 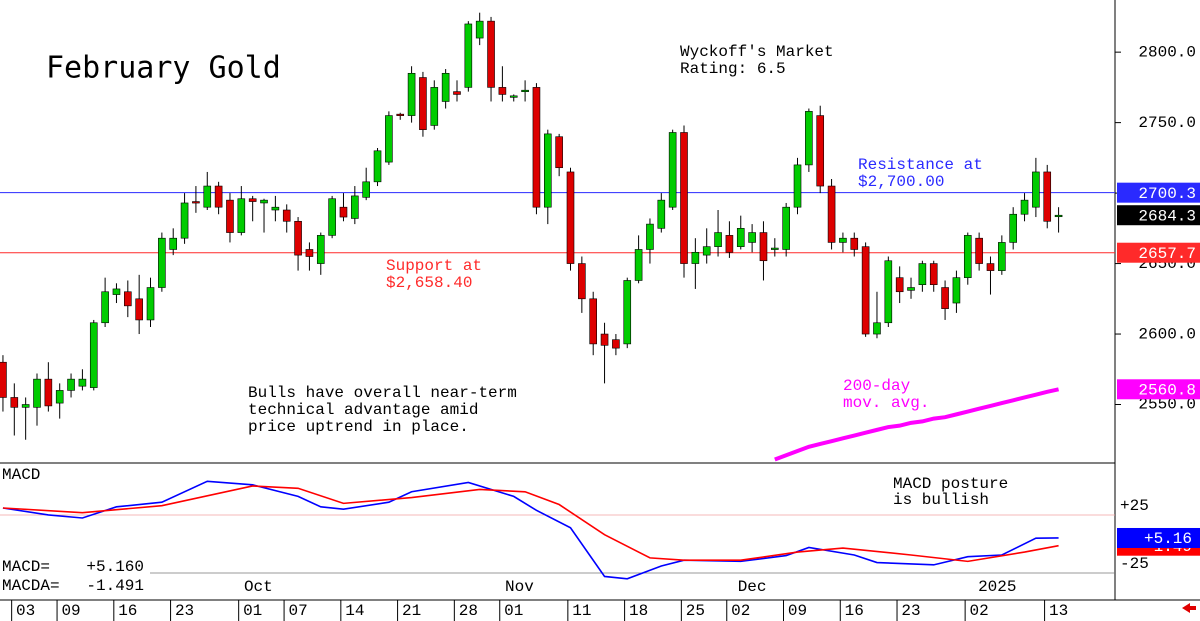 What do you see at coordinates (1158, 537) in the screenshot?
I see `macd-box` at bounding box center [1158, 537].